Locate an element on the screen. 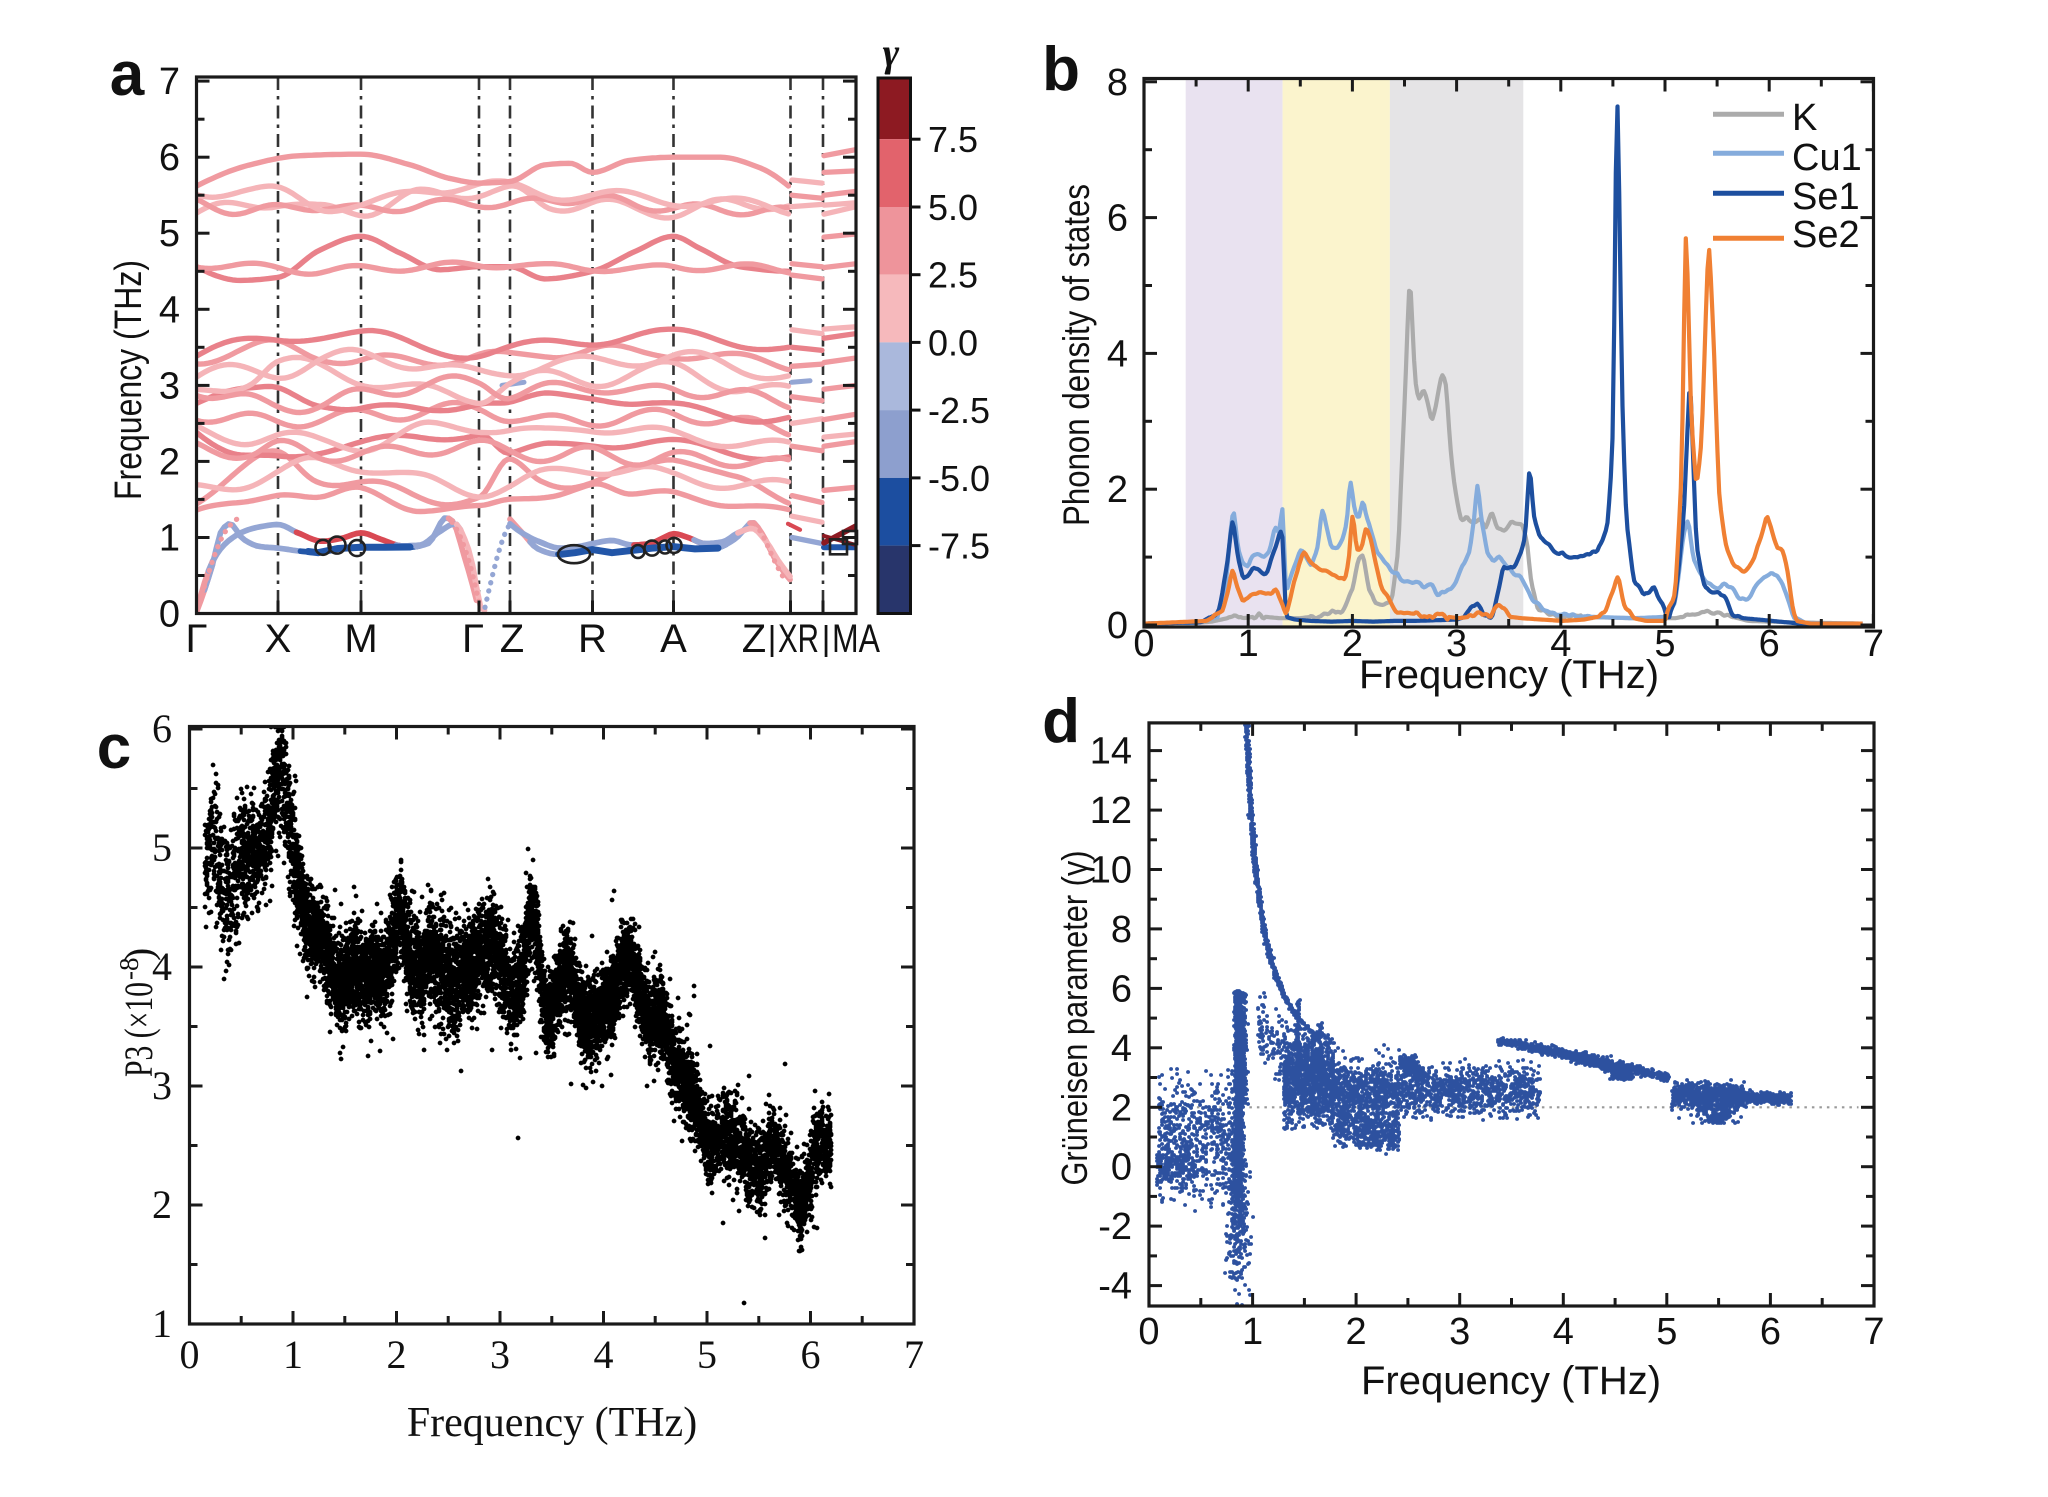 The width and height of the screenshot is (2048, 1497). svg-text: K is located at coordinates (1804, 118).